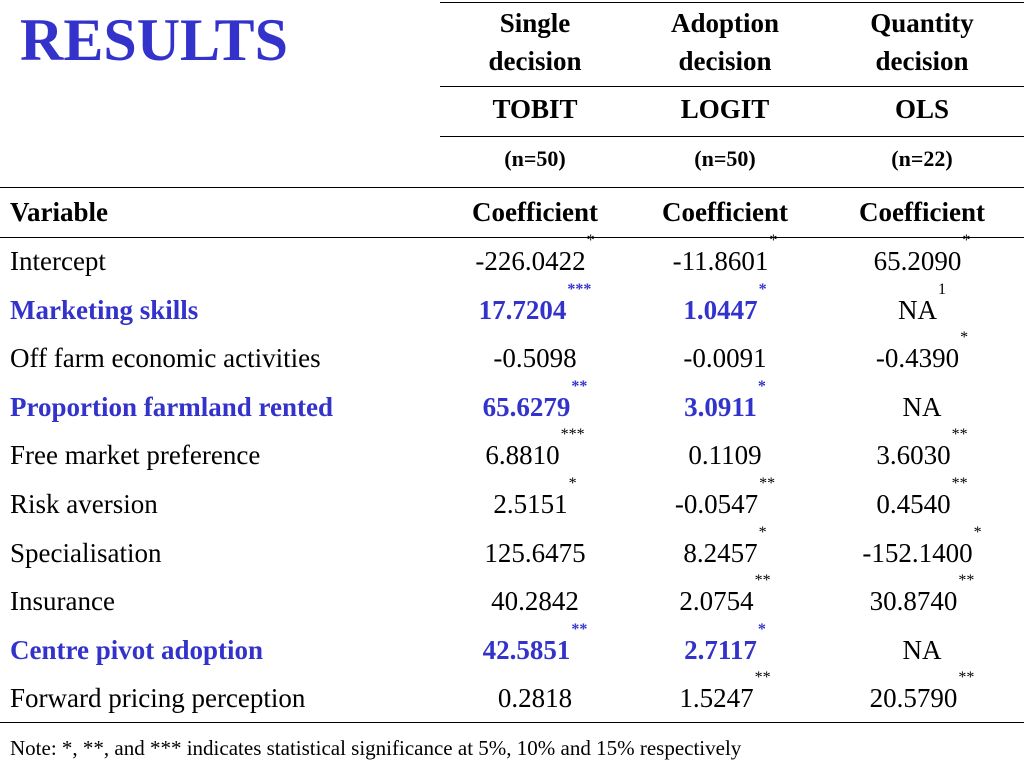 The width and height of the screenshot is (1024, 768). I want to click on coefficient-value: 8.2457, so click(720, 552).